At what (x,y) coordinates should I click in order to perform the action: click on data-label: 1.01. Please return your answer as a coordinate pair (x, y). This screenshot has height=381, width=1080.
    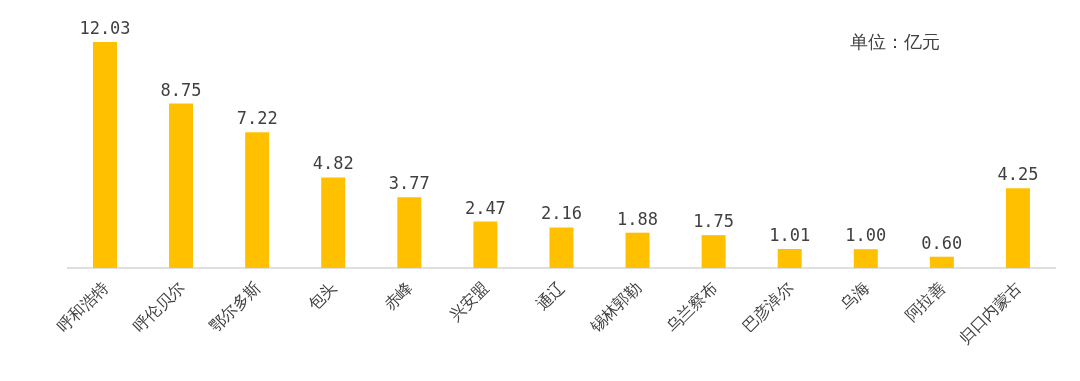
    Looking at the image, I should click on (790, 235).